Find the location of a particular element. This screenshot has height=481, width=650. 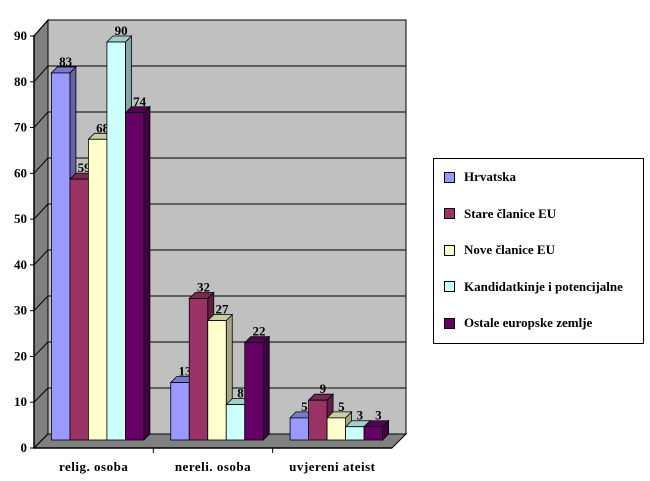

y-tick-label: 80 is located at coordinates (20, 81).